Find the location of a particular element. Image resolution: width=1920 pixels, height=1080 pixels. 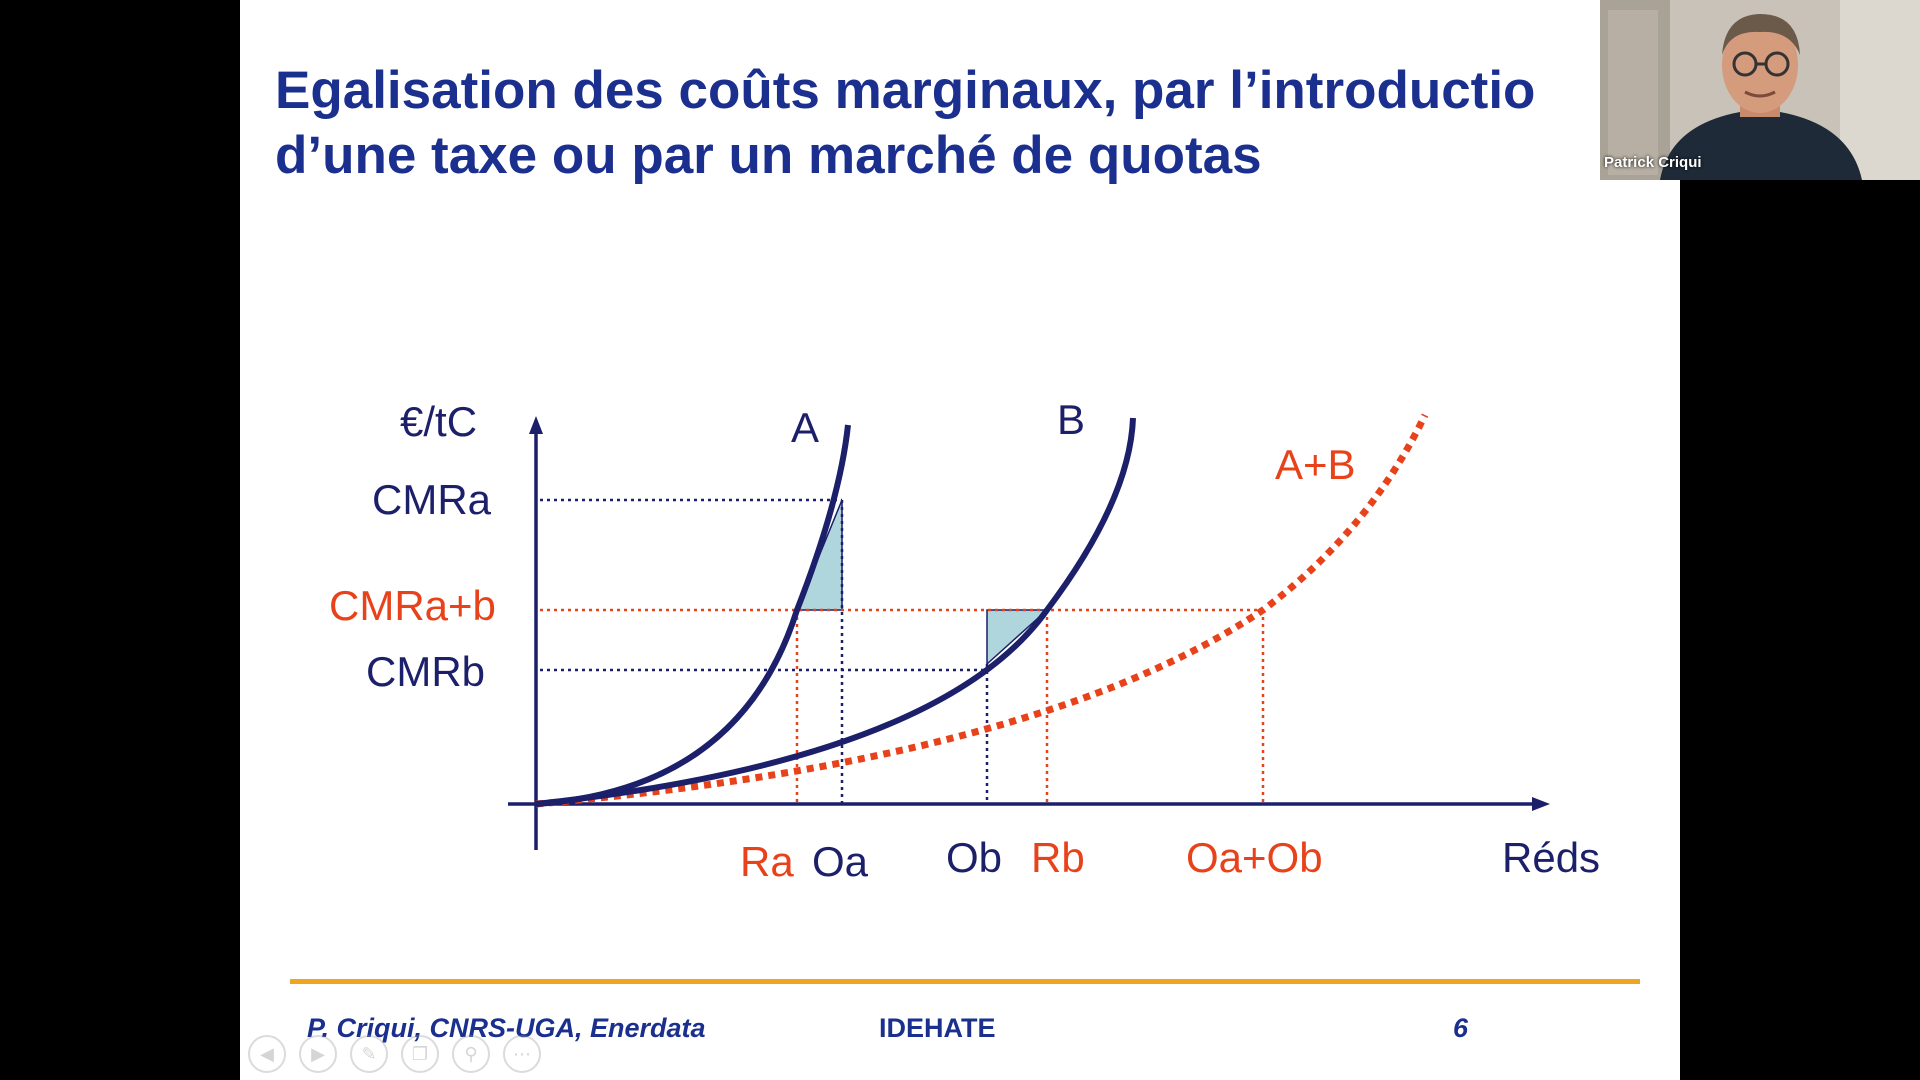

rb-label: Rb is located at coordinates (1058, 857).